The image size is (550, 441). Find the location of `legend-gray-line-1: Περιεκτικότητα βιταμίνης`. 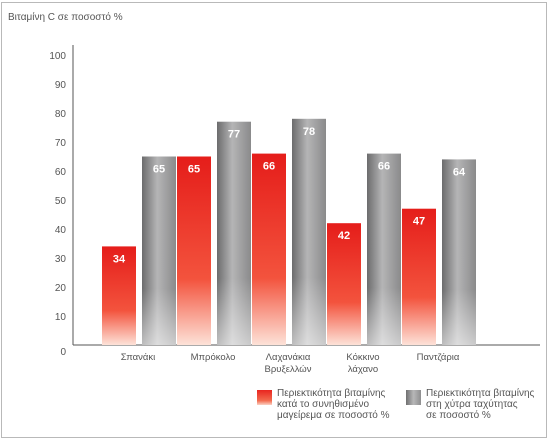

legend-gray-line-1: Περιεκτικότητα βιταμίνης is located at coordinates (480, 393).